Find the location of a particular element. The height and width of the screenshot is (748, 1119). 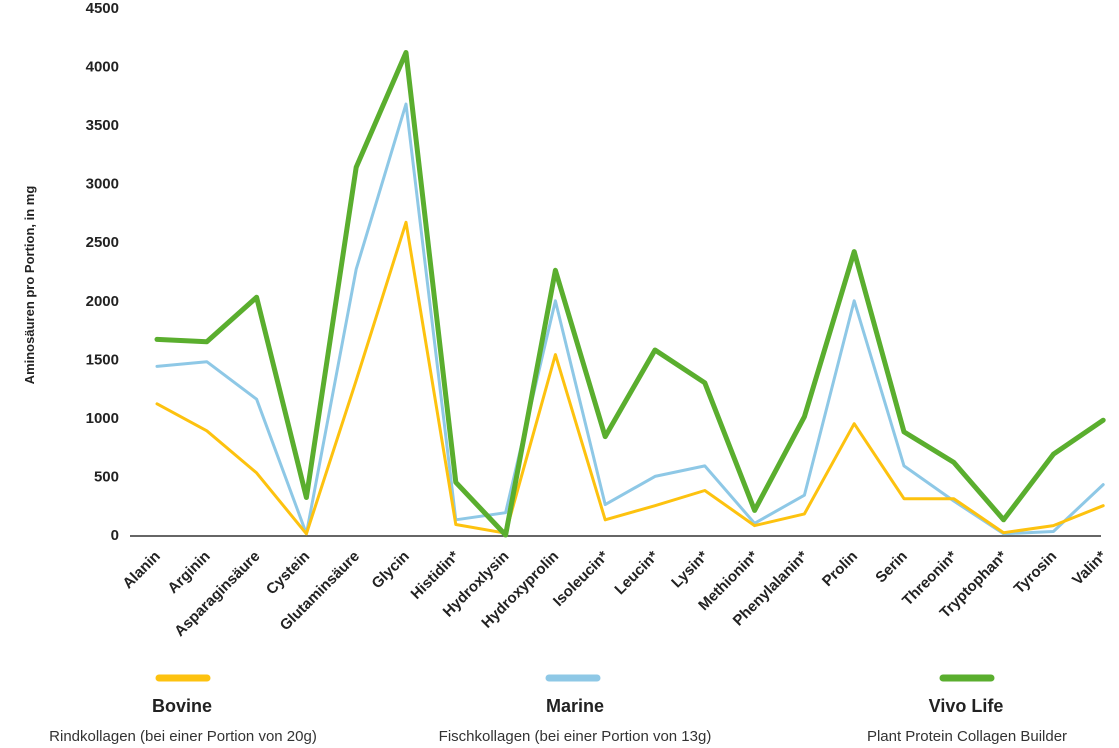

y-tick-label: 3500 is located at coordinates (102, 125).